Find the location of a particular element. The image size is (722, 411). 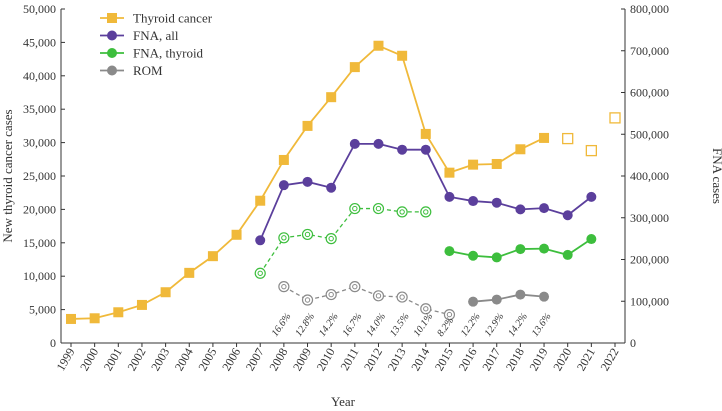

right-tick-label: 100,000 is located at coordinates (649, 301).